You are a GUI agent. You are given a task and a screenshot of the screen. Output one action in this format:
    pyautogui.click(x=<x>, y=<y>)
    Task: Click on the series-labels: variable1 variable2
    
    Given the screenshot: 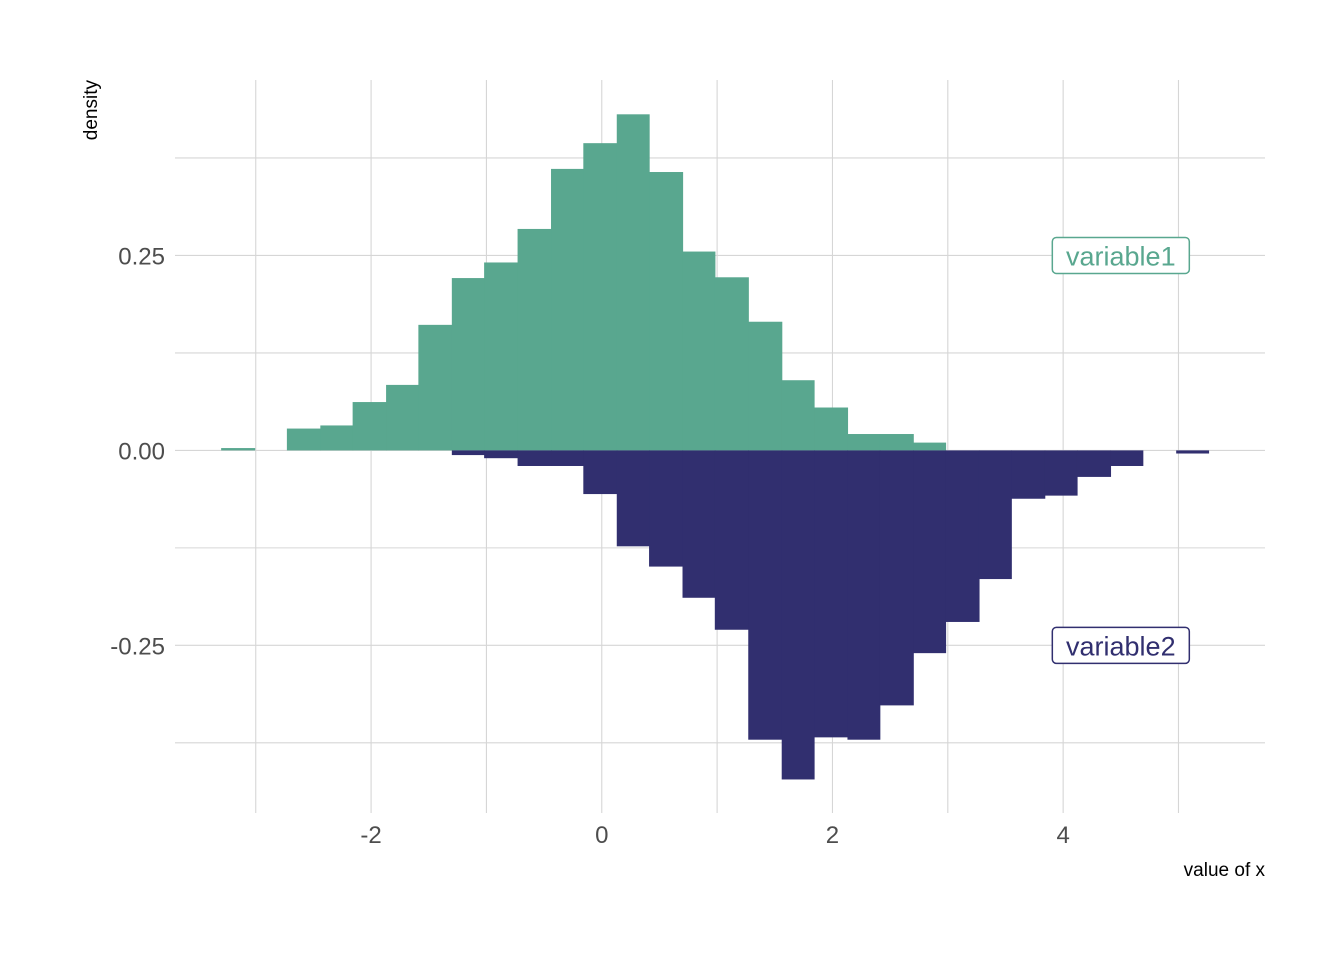 What is the action you would take?
    pyautogui.click(x=1121, y=450)
    